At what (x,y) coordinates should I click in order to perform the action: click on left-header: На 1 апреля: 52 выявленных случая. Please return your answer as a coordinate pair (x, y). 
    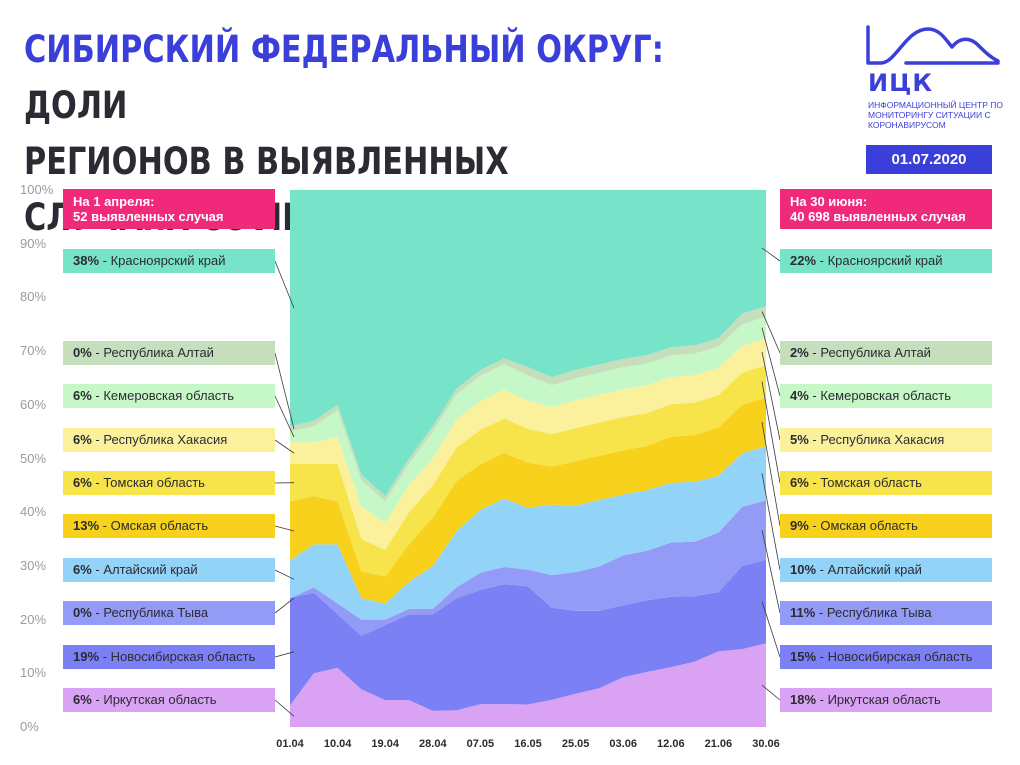
    Looking at the image, I should click on (169, 209).